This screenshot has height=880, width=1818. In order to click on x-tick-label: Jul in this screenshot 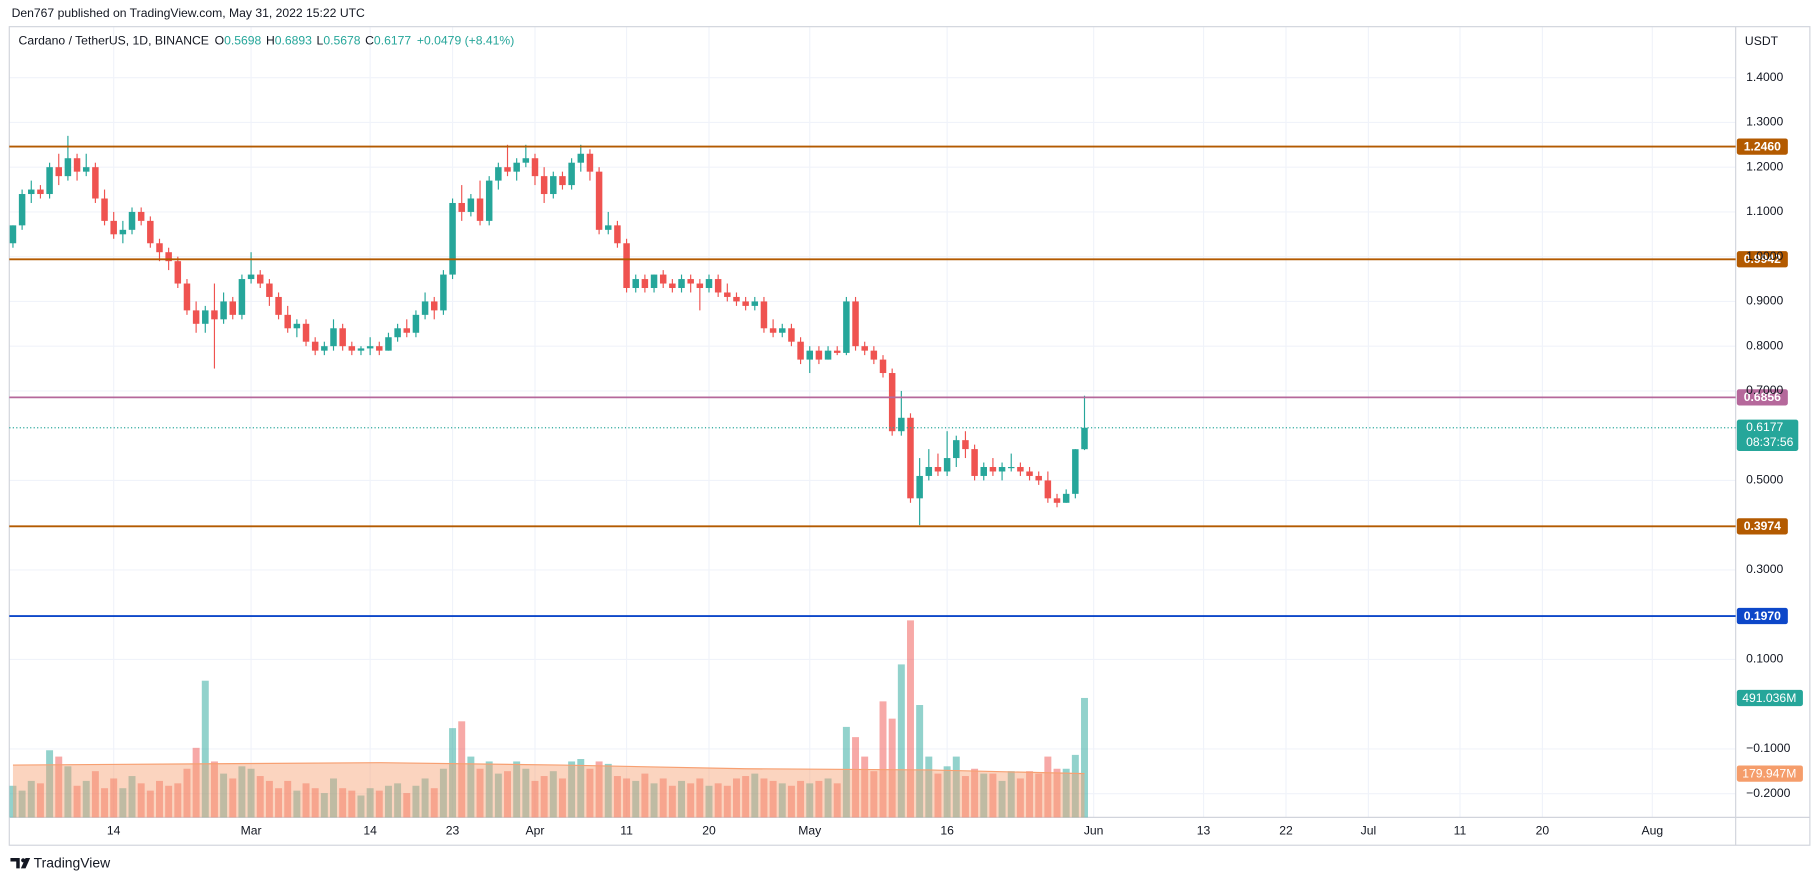, I will do `click(1369, 831)`.